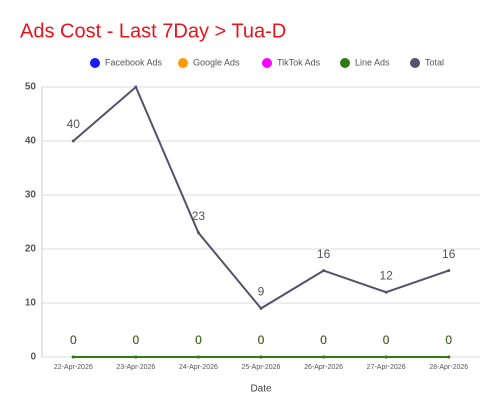 The width and height of the screenshot is (500, 415). Describe the element at coordinates (31, 87) in the screenshot. I see `y-tick-label: 50` at that location.